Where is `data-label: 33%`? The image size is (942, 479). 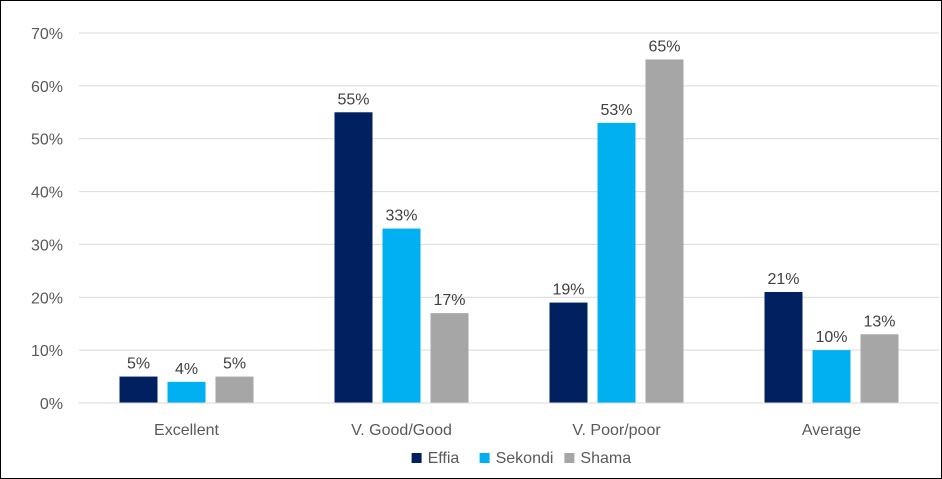
data-label: 33% is located at coordinates (401, 216).